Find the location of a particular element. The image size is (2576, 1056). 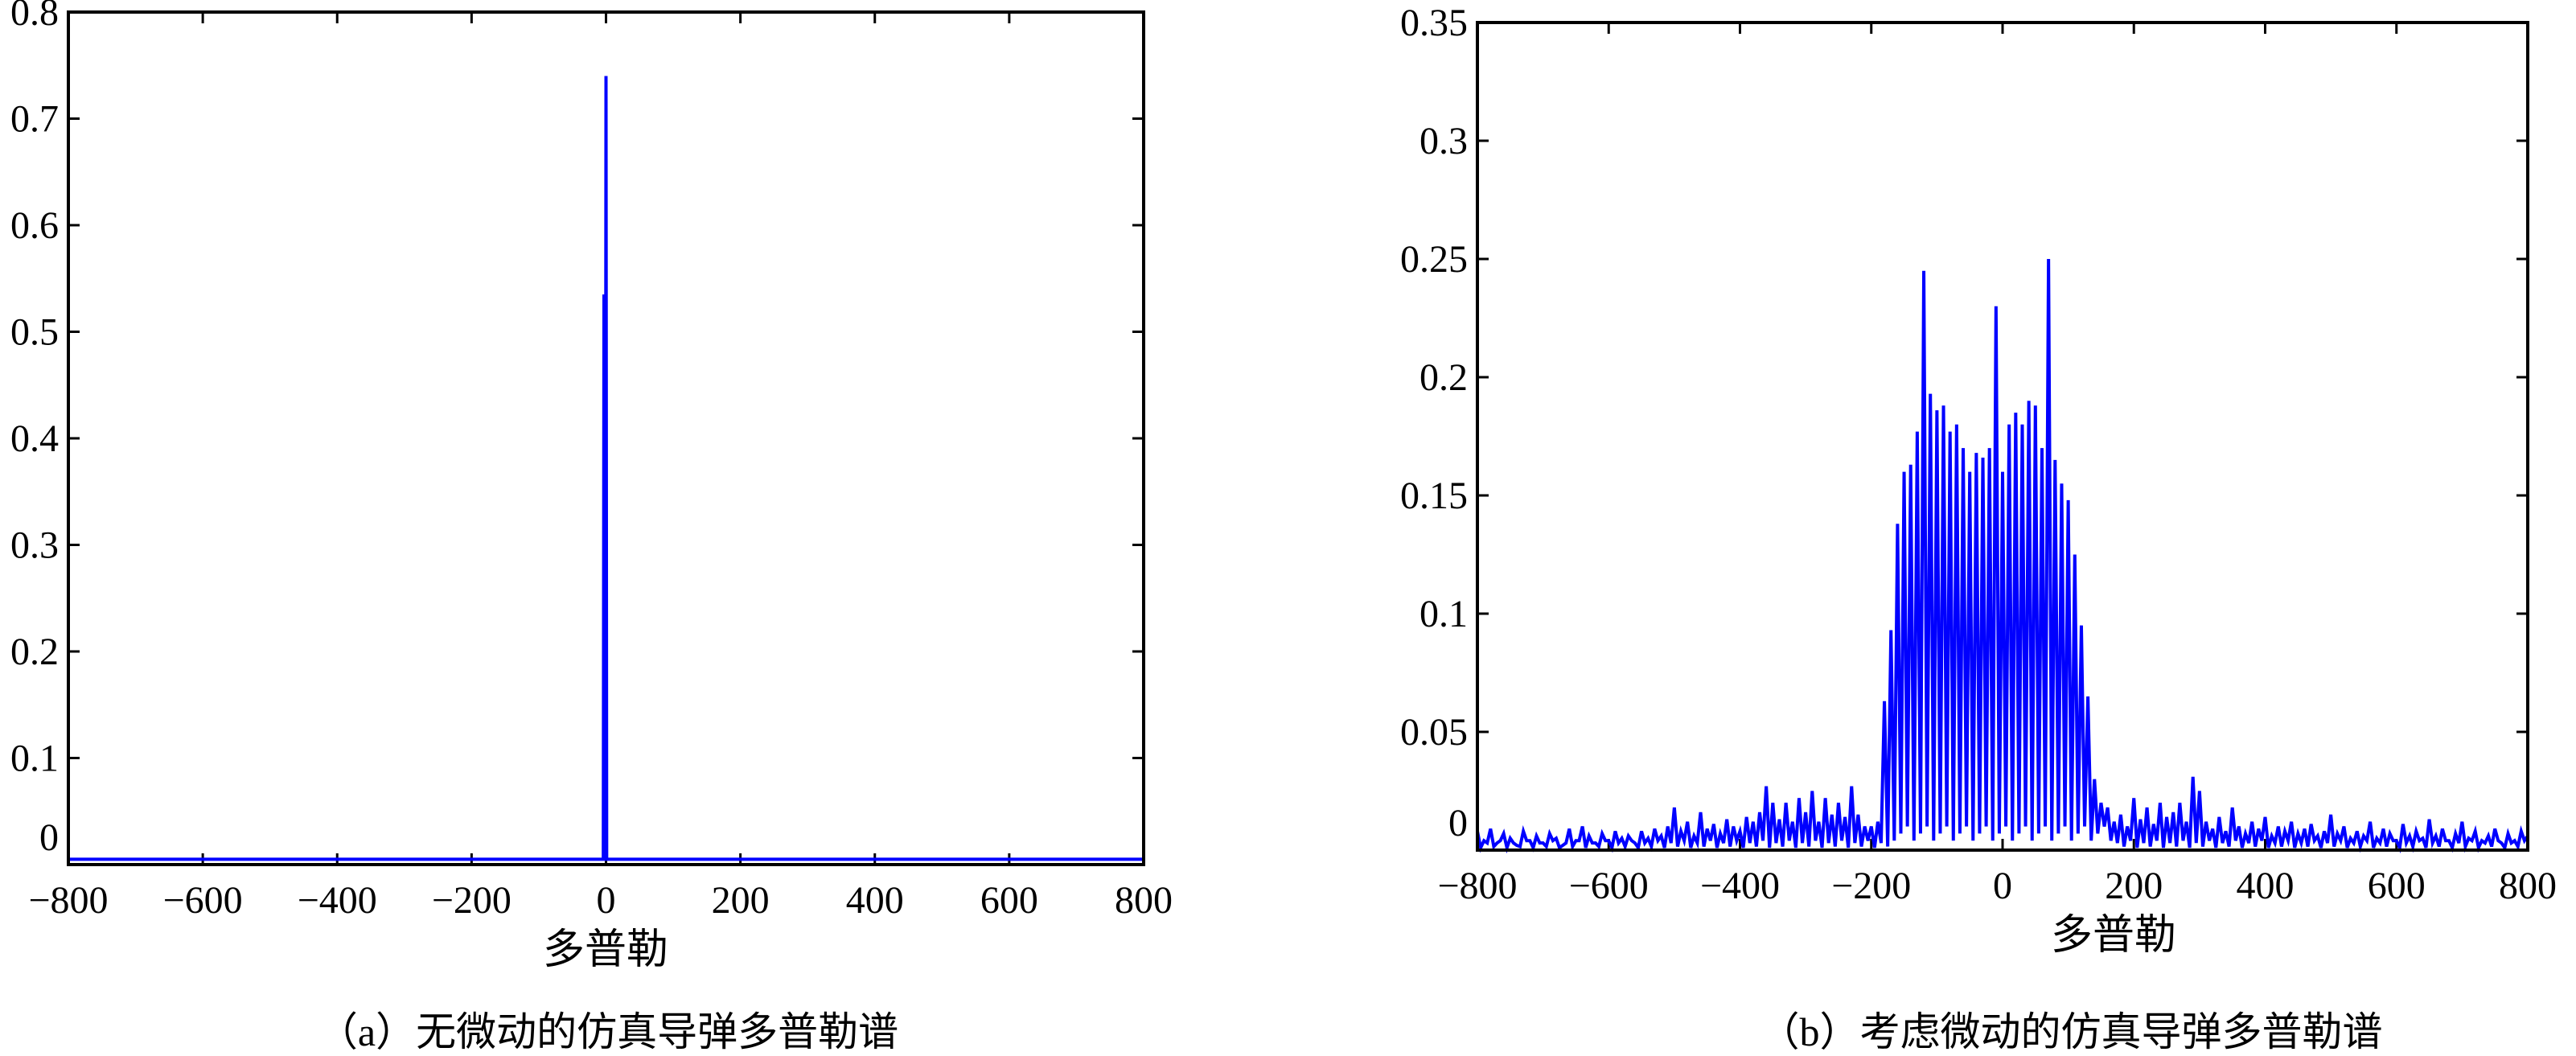

y-tick-labels: 0 0.1 0.2 0.3 0.4 0.5 0.6 0.7 0.8 is located at coordinates (34, 429).